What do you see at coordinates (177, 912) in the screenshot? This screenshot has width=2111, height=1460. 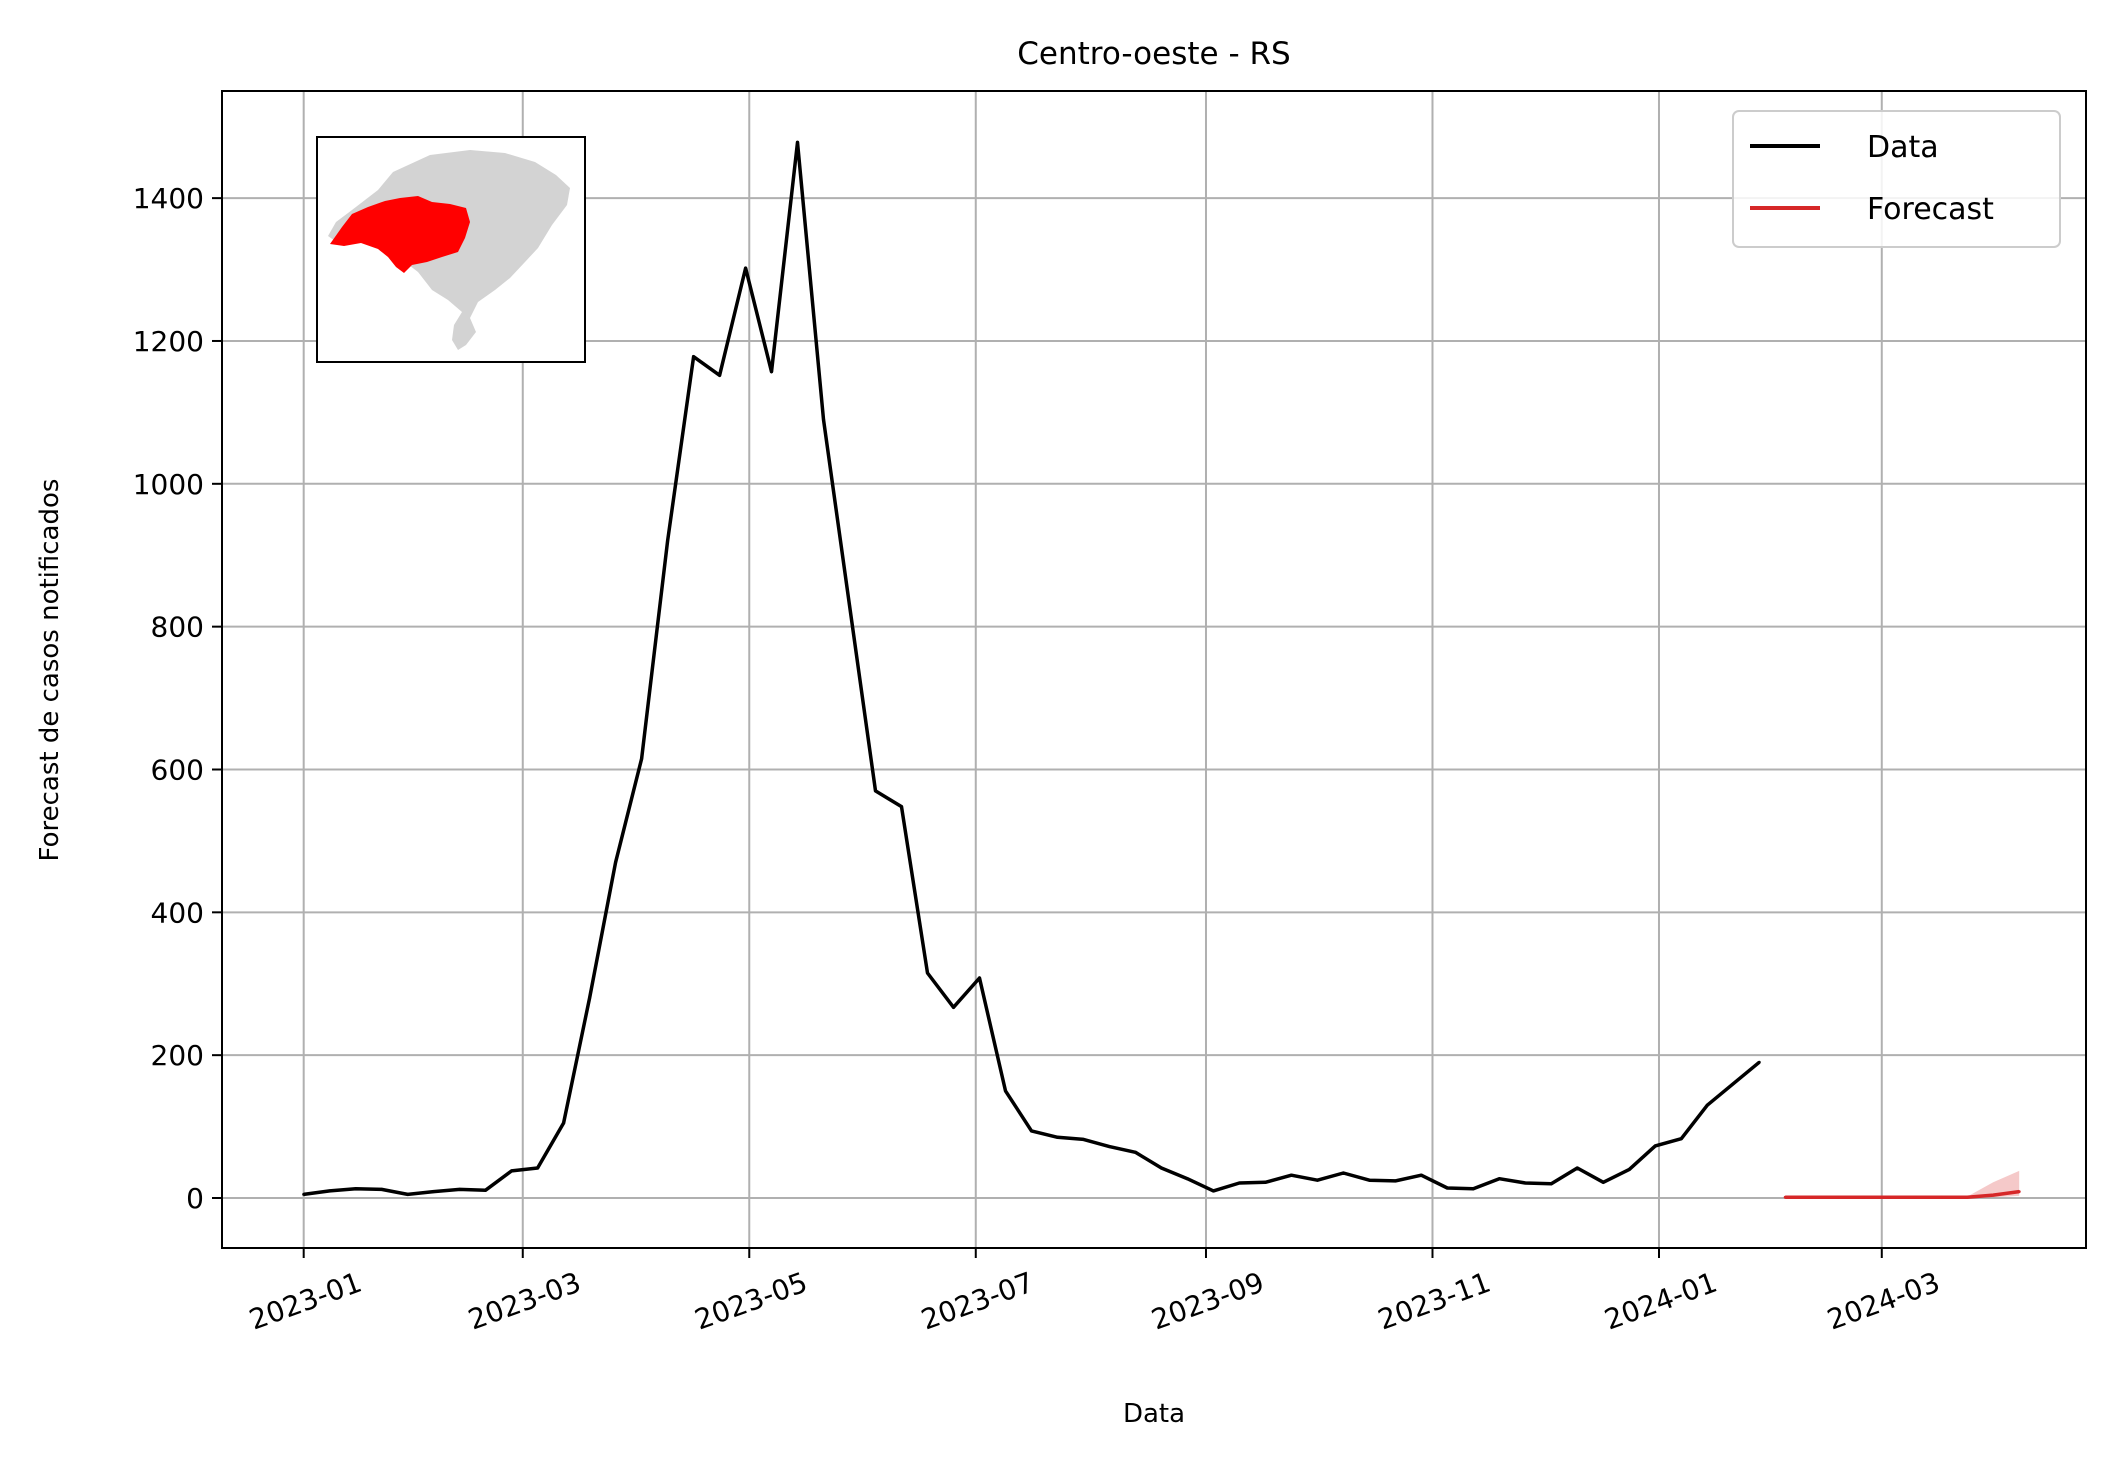 I see `y-tick-label: 400` at bounding box center [177, 912].